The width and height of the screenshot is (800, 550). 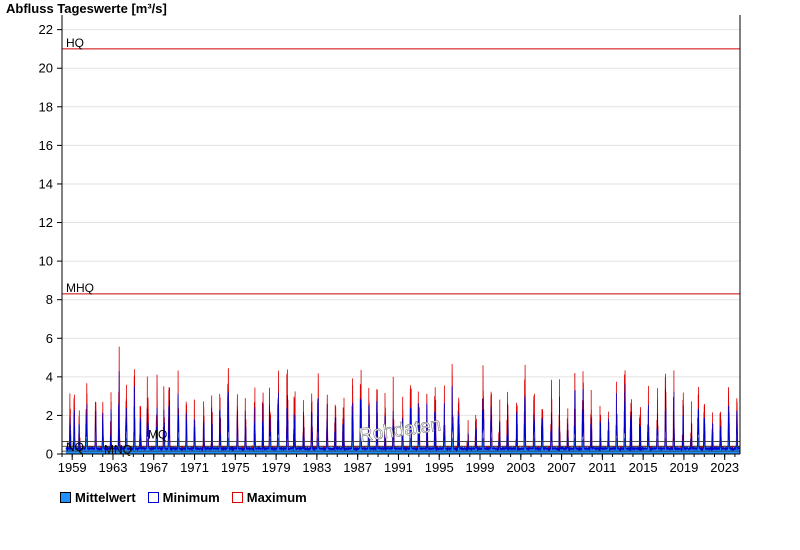 I want to click on x-tick-label-1987: 1987, so click(x=357, y=467).